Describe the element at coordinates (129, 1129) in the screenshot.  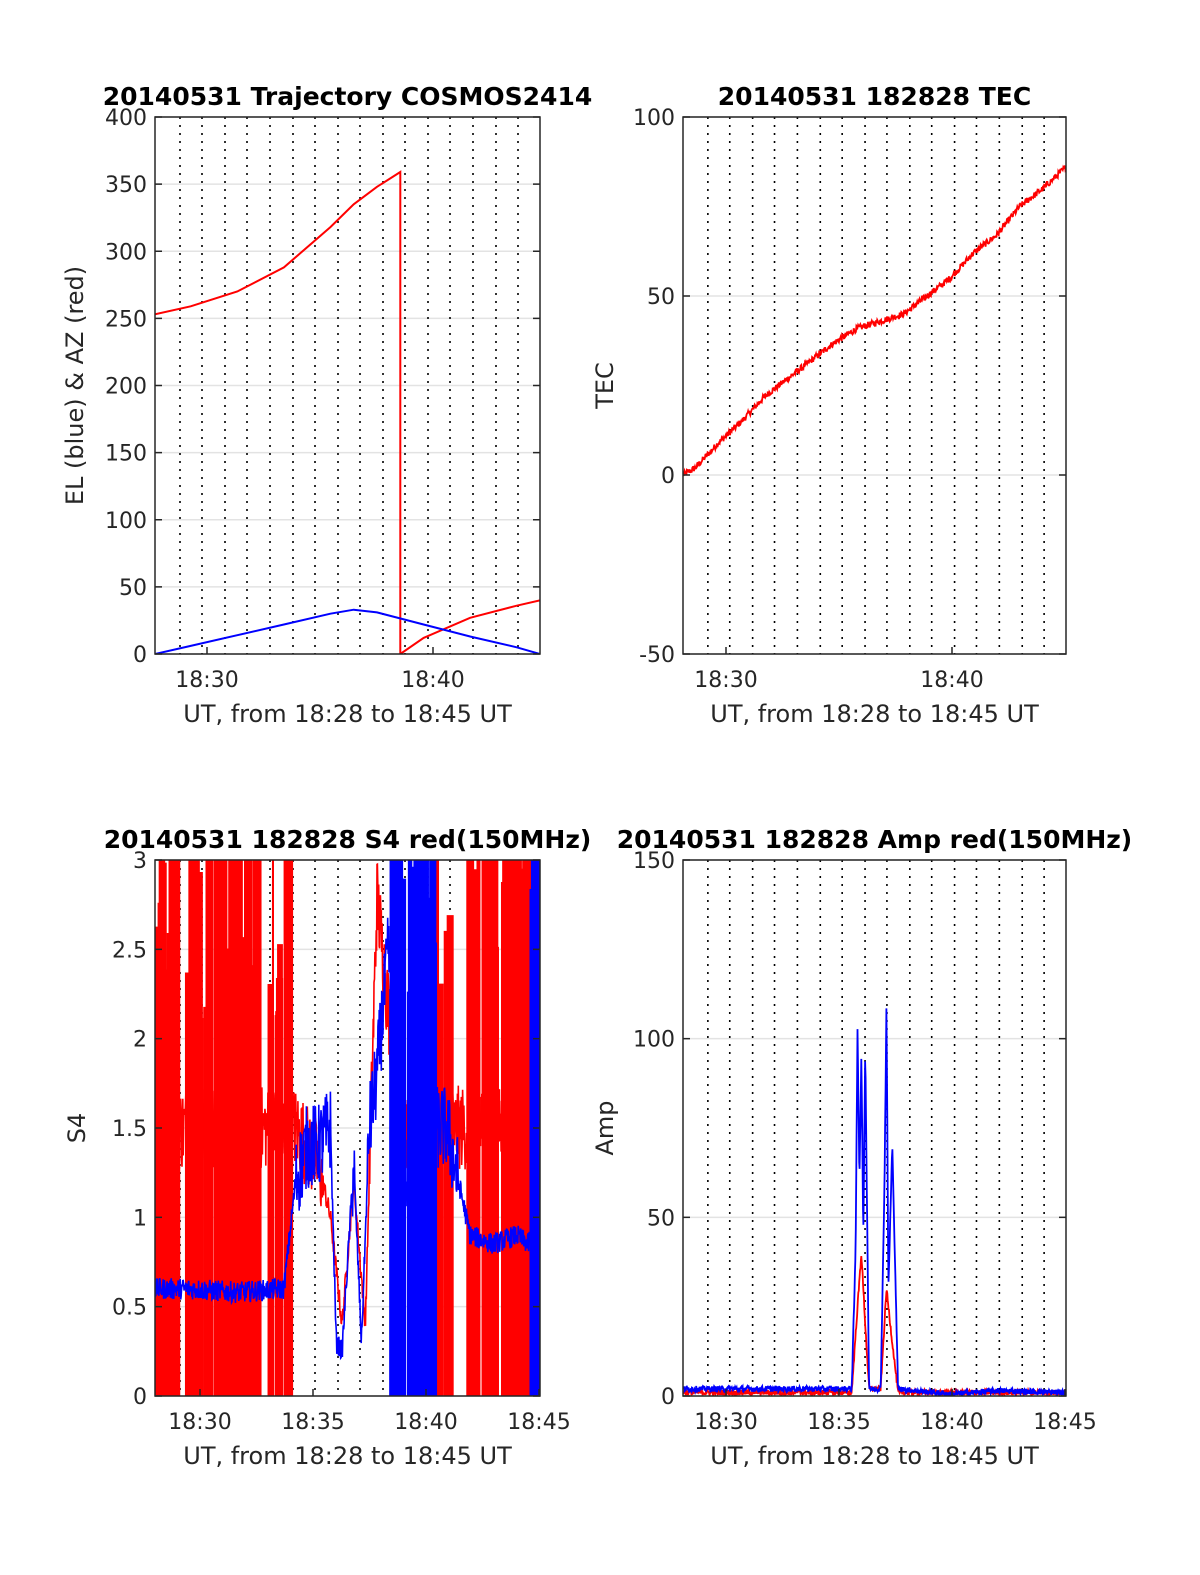
I see `ytick-label: 1.5` at that location.